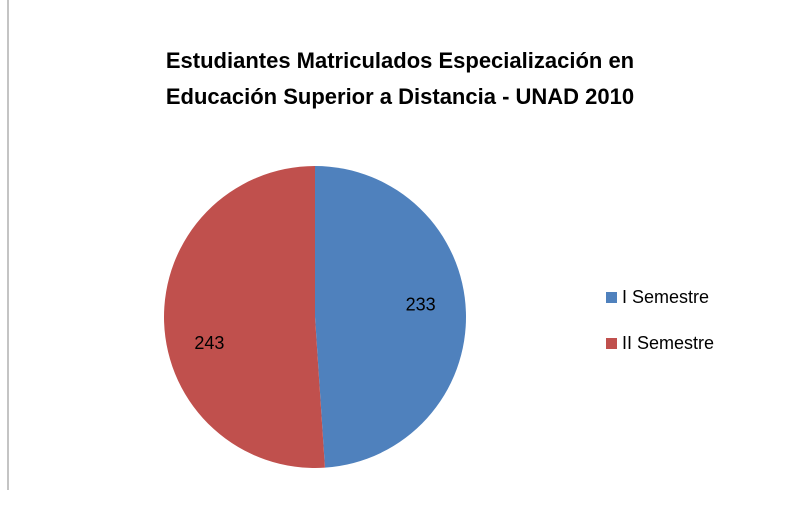 This screenshot has width=791, height=517. Describe the element at coordinates (421, 304) in the screenshot. I see `data-label: 233` at that location.